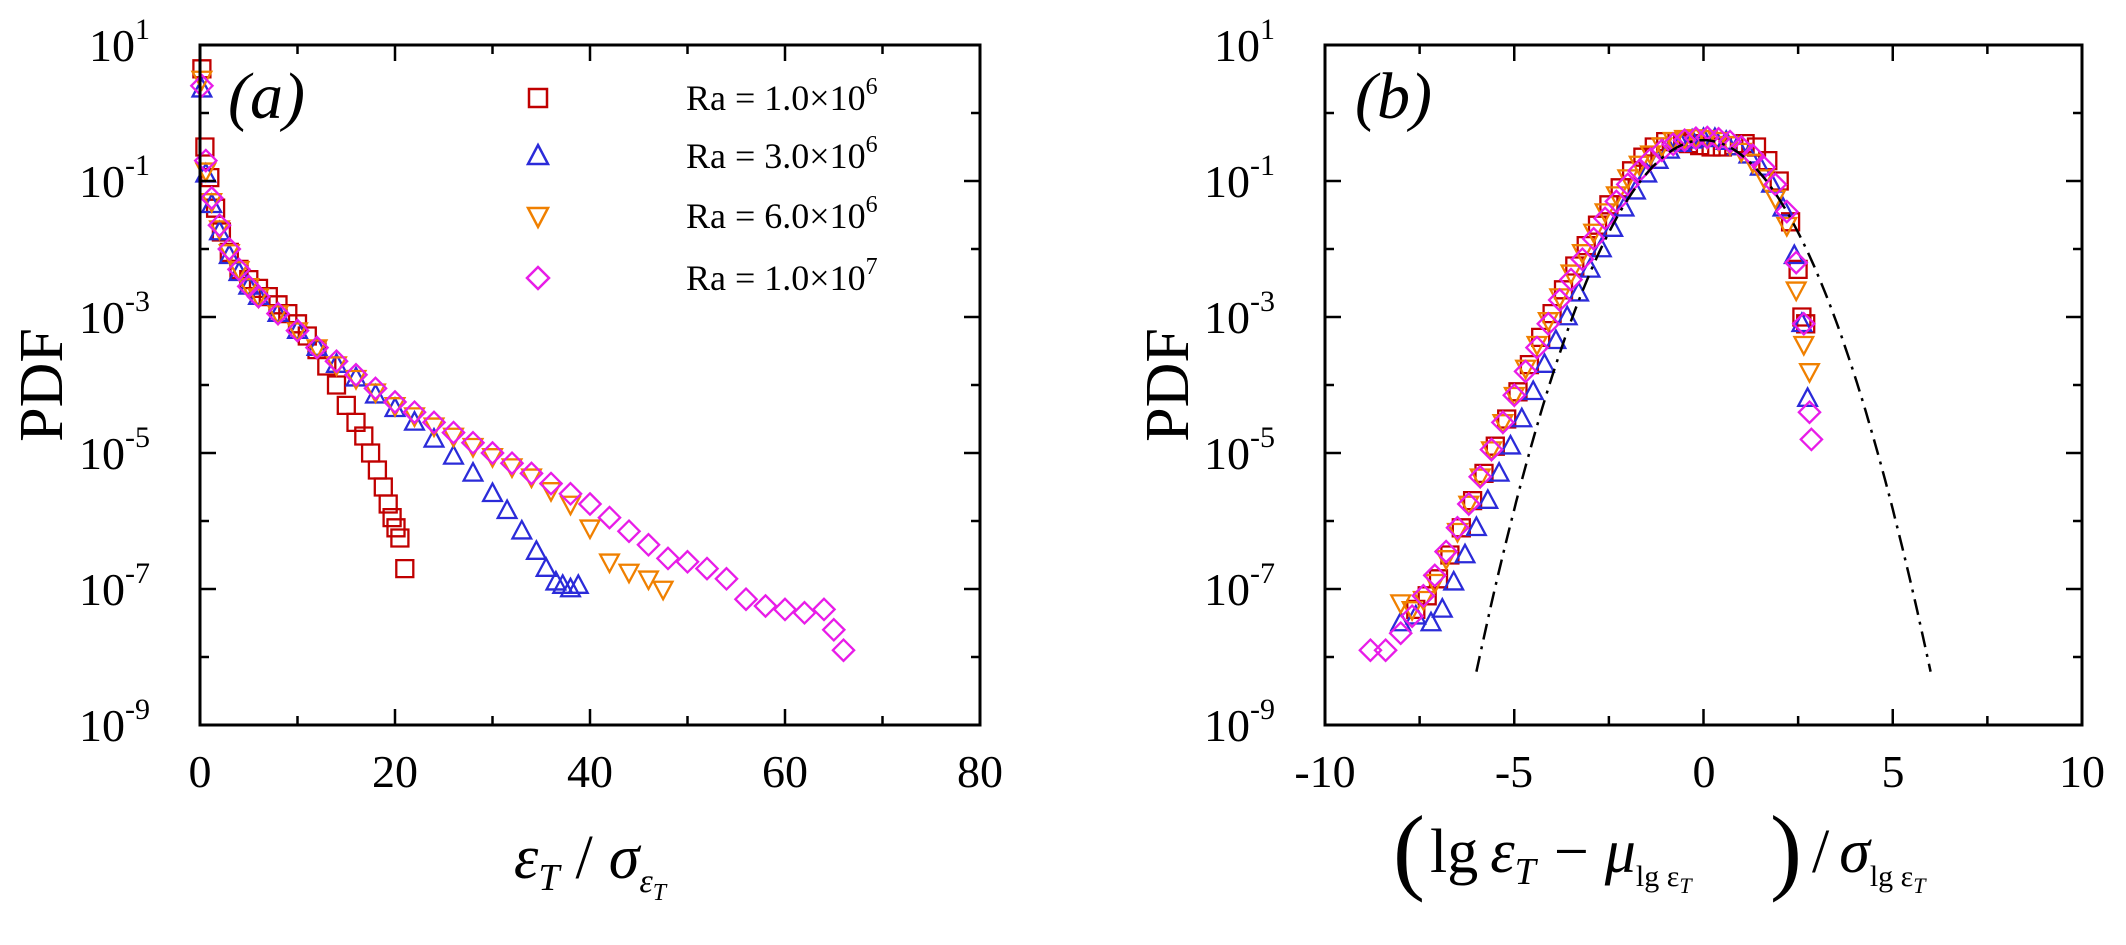 This screenshot has width=2126, height=945. I want to click on panel-a-tag: (a), so click(266, 96).